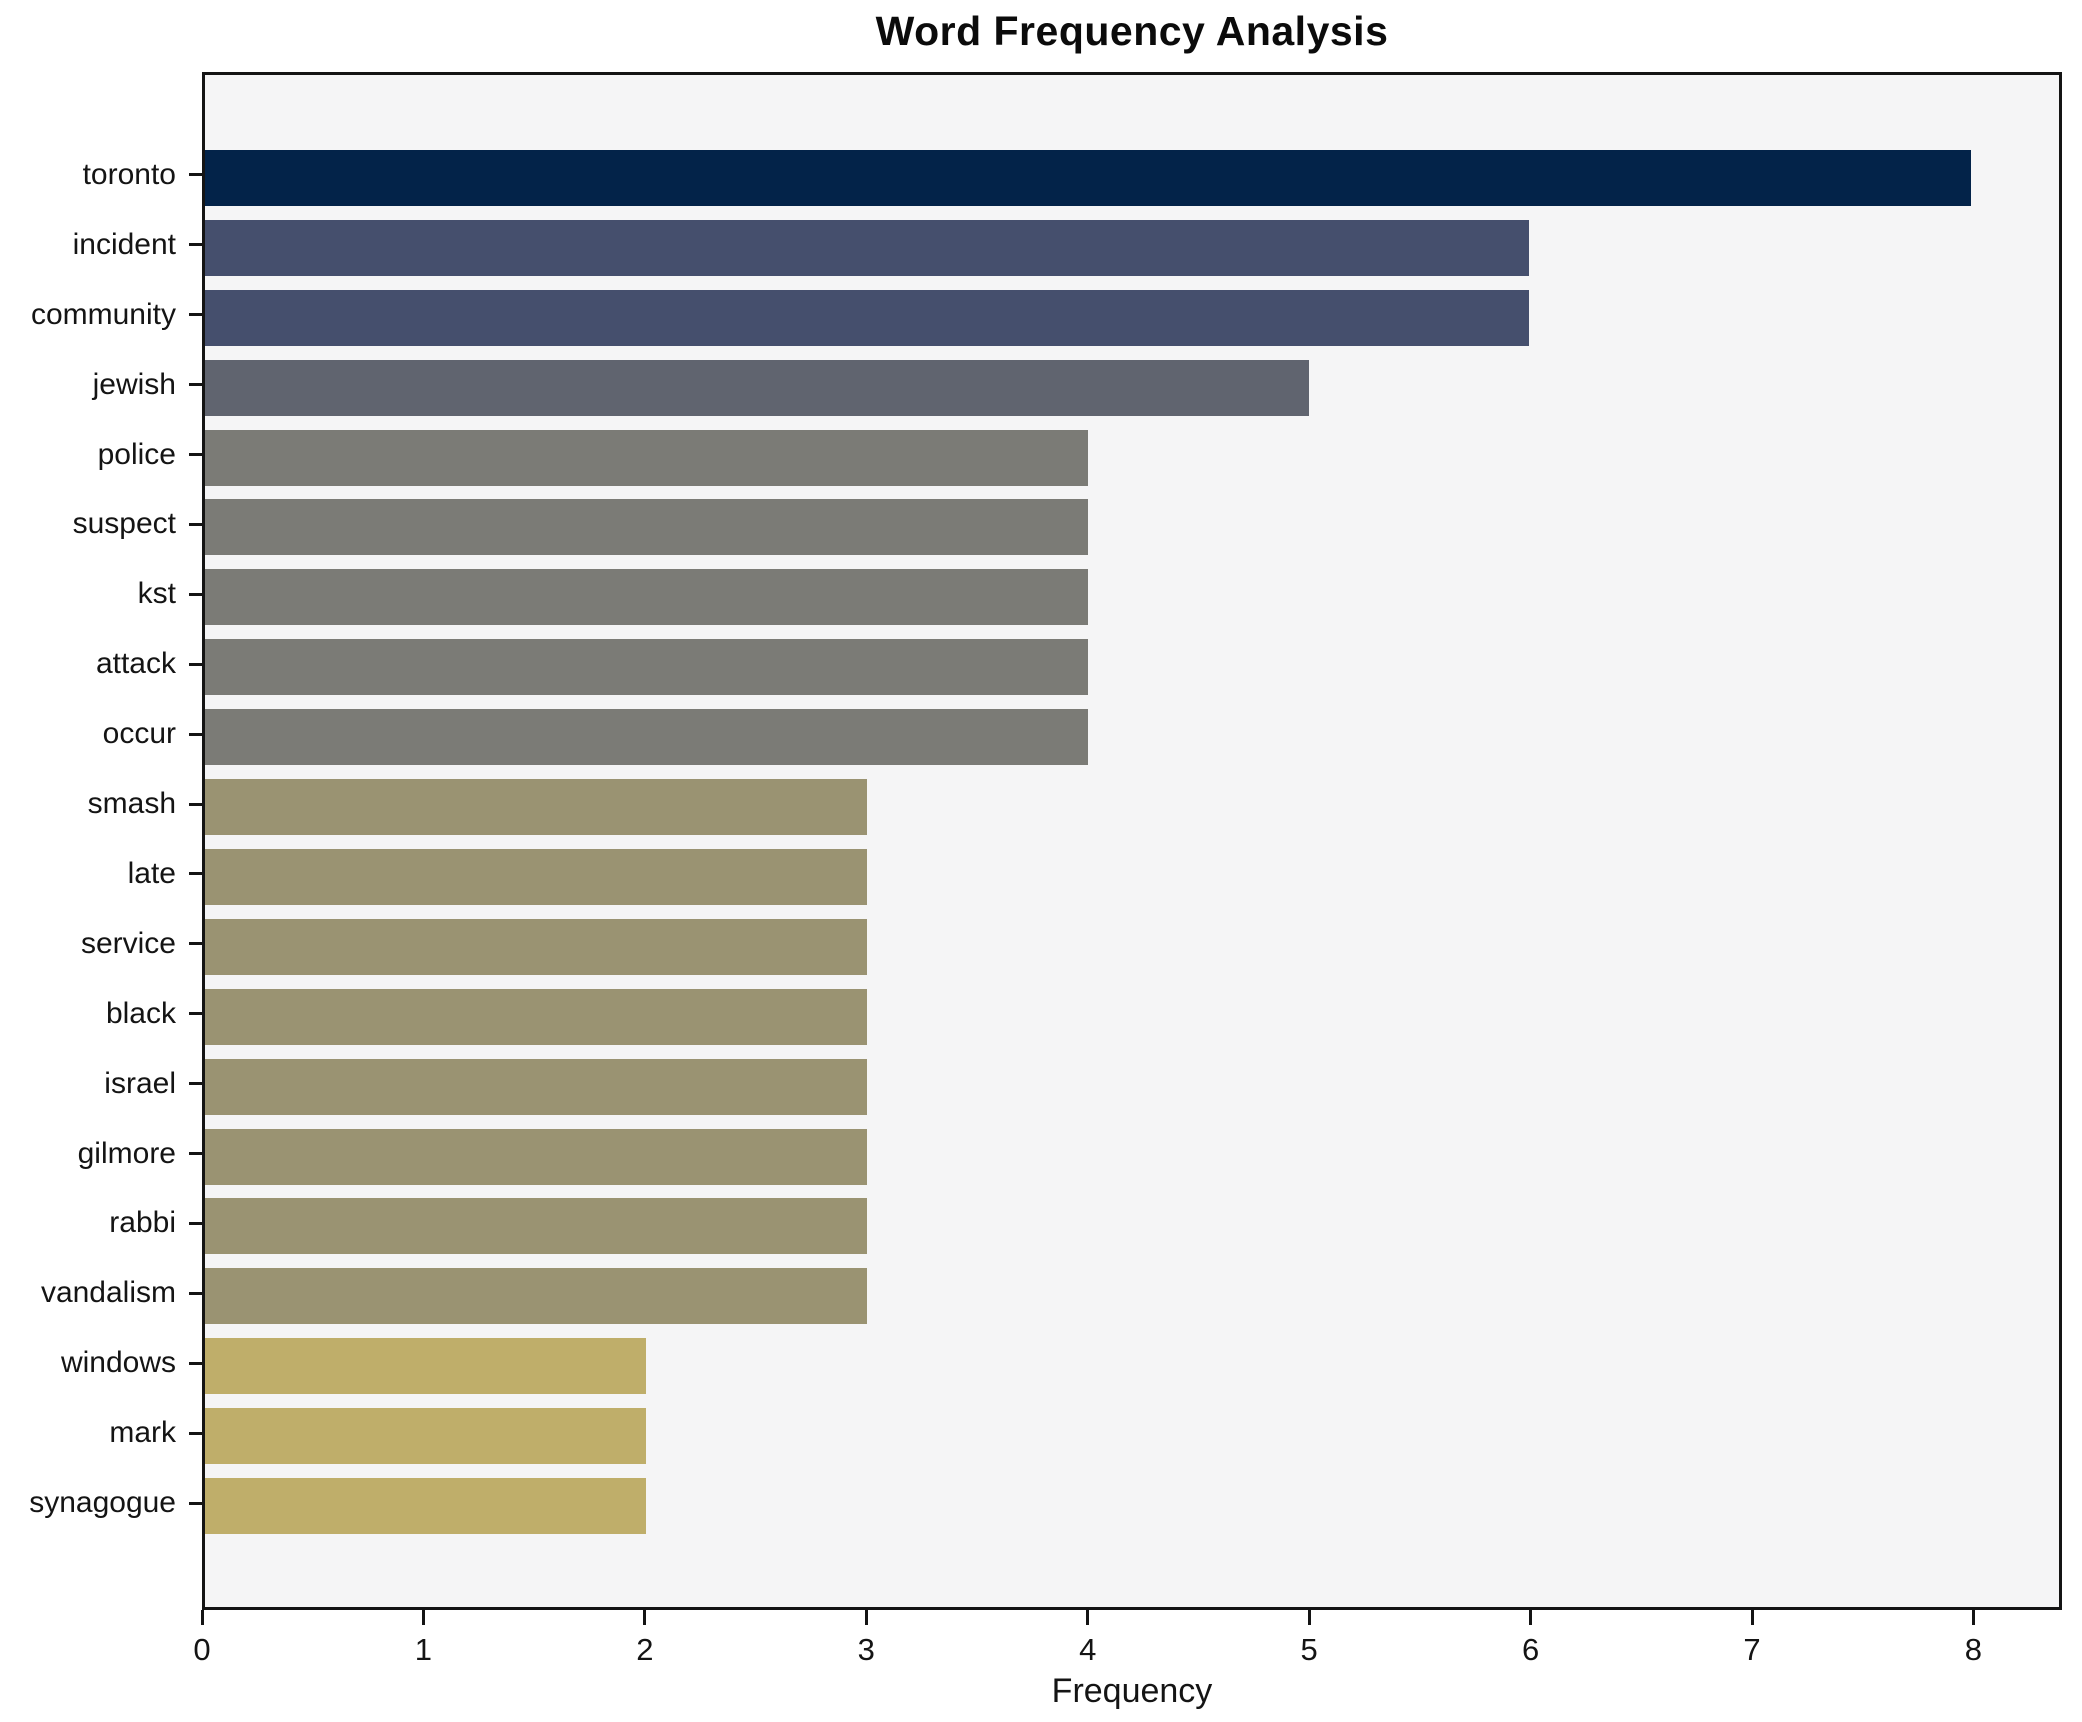 This screenshot has height=1722, width=2082. What do you see at coordinates (128, 943) in the screenshot?
I see `y-tick-label-service: service` at bounding box center [128, 943].